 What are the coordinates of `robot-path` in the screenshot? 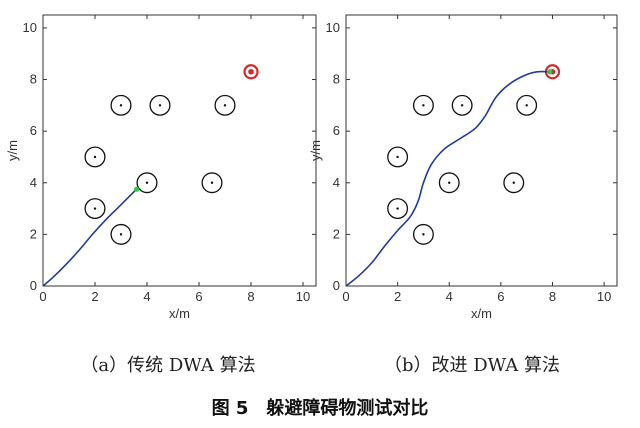 It's located at (90, 237).